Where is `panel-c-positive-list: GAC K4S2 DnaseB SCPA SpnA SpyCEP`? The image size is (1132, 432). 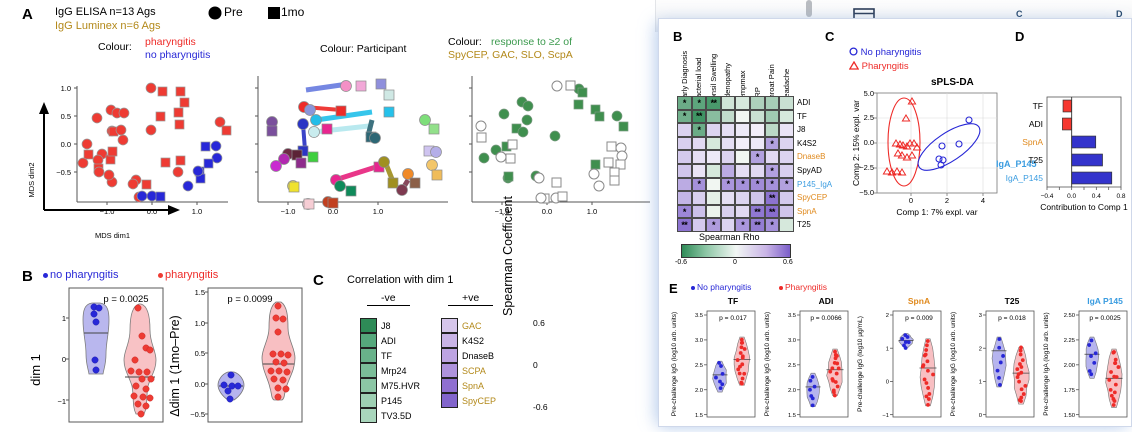 panel-c-positive-list: GAC K4S2 DnaseB SCPA SpnA SpyCEP is located at coordinates (468, 363).